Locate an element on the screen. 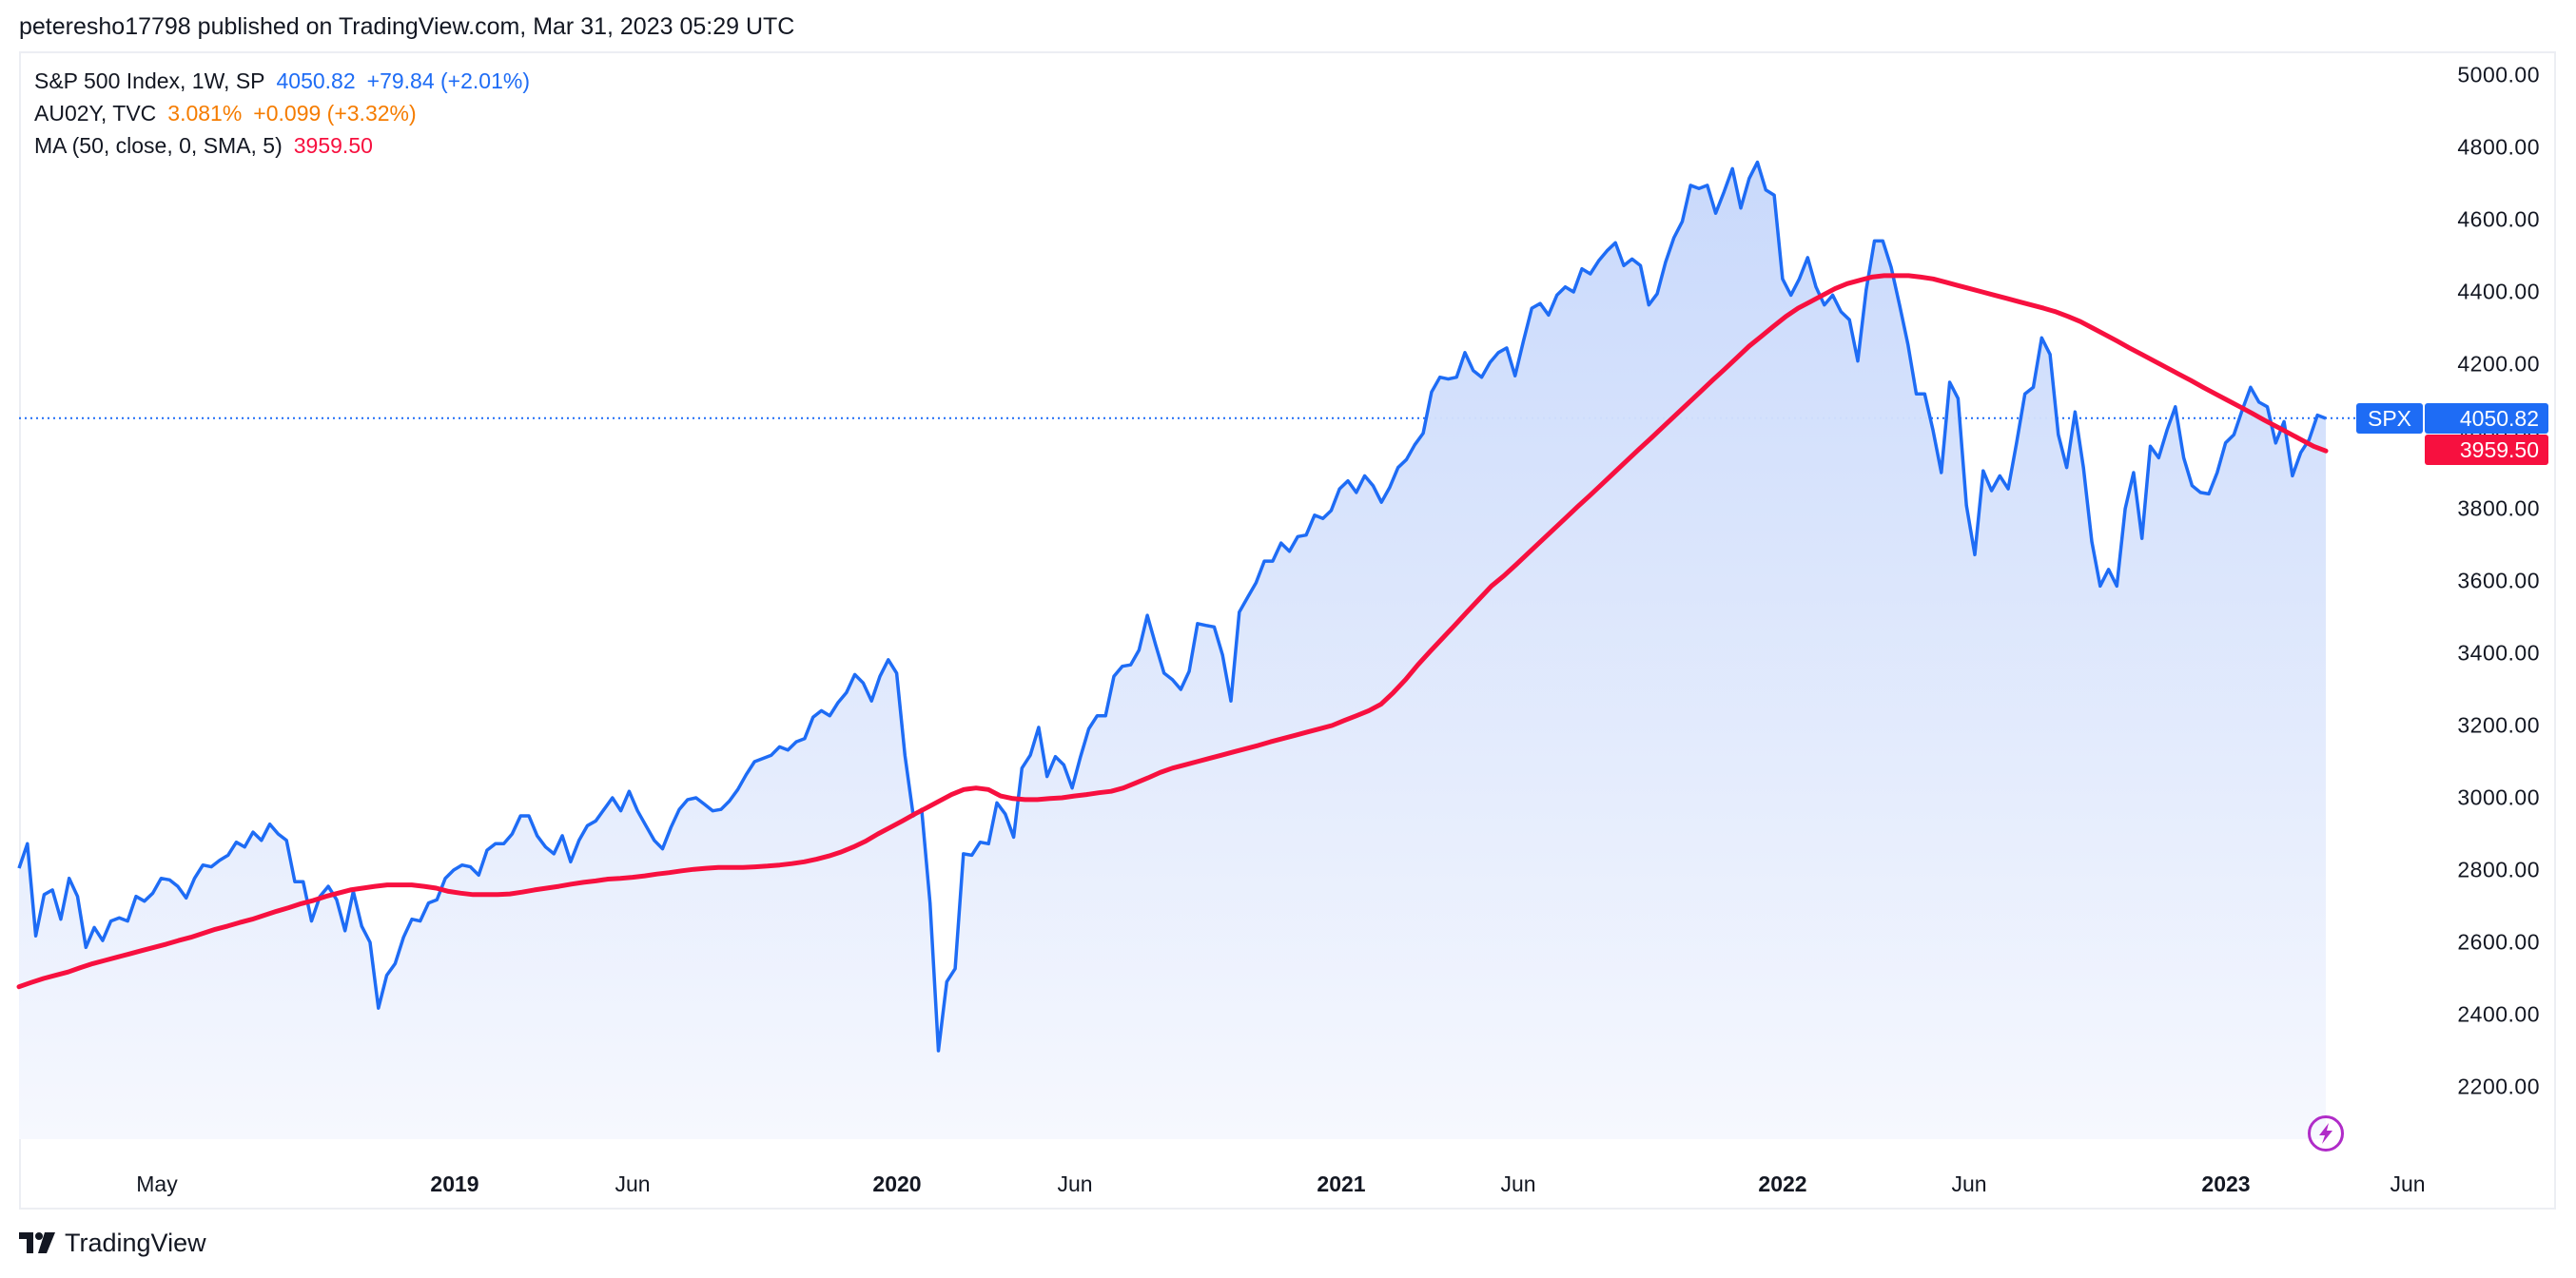  time-axis-tick: 2023 is located at coordinates (2226, 1184).